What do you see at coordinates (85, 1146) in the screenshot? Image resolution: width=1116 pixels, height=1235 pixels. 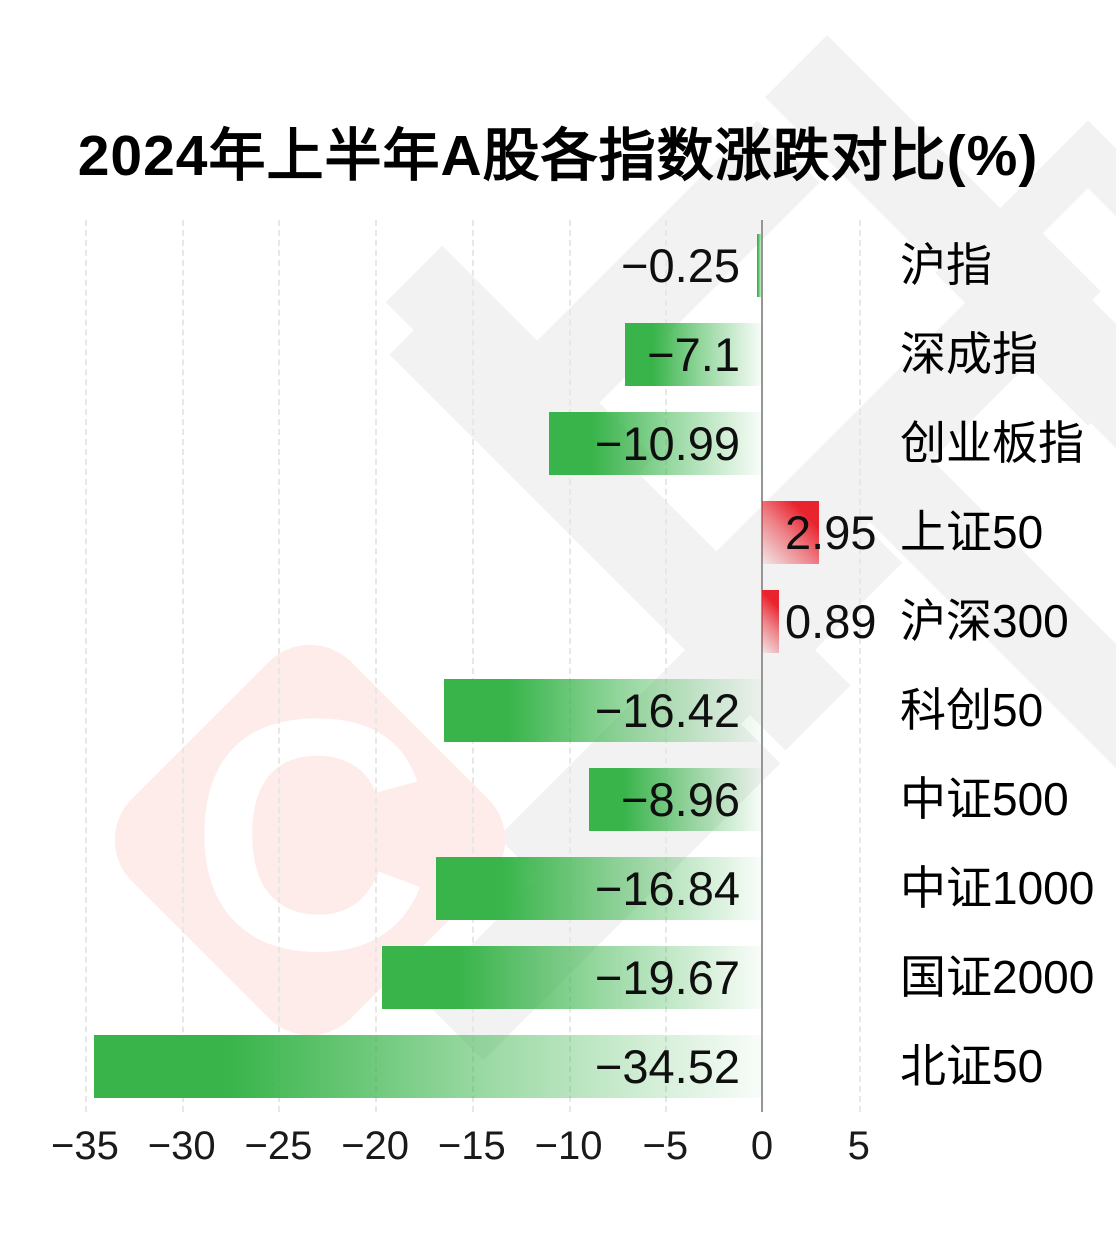 I see `x-tick-label: −35` at bounding box center [85, 1146].